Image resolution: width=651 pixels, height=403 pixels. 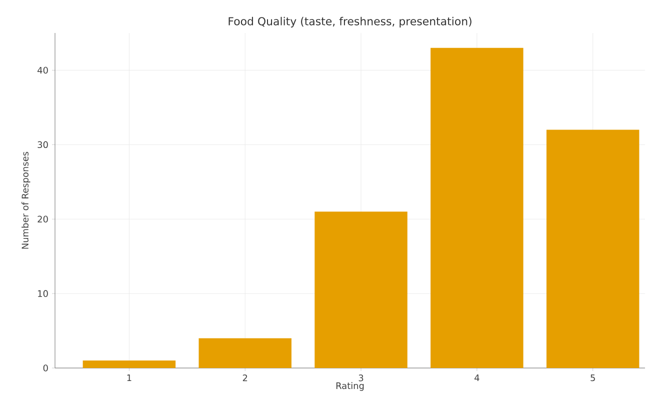 I want to click on x-tick-label: 5, so click(x=592, y=378).